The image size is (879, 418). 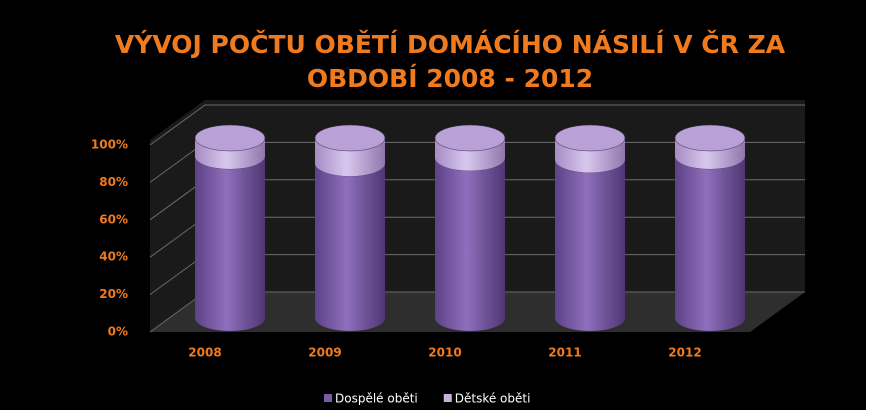 I want to click on legend-label: Dospělé oběti, so click(x=376, y=399).